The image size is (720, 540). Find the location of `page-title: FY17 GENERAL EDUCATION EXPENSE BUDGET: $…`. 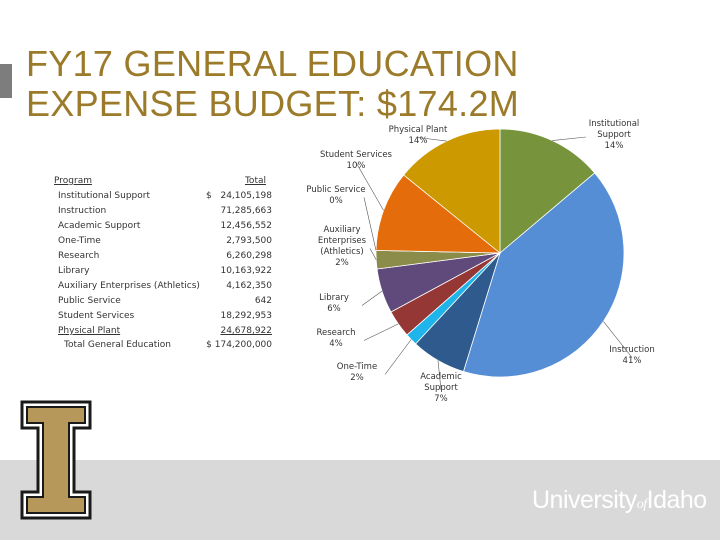

page-title: FY17 GENERAL EDUCATION EXPENSE BUDGET: $… is located at coordinates (286, 84).